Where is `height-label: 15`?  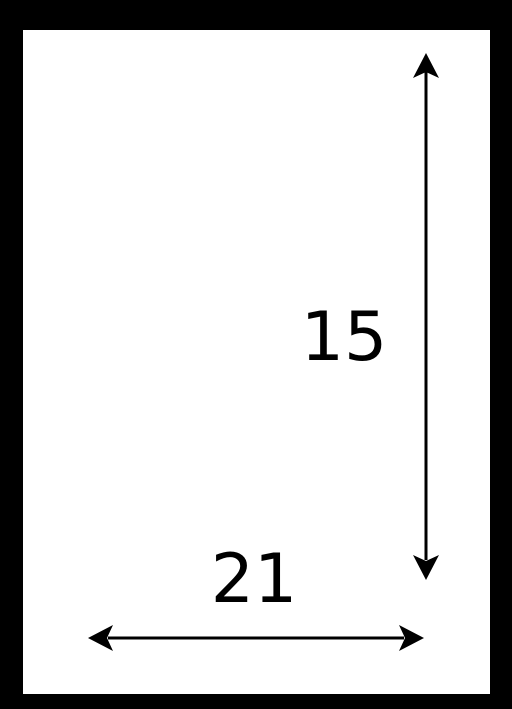 height-label: 15 is located at coordinates (344, 337).